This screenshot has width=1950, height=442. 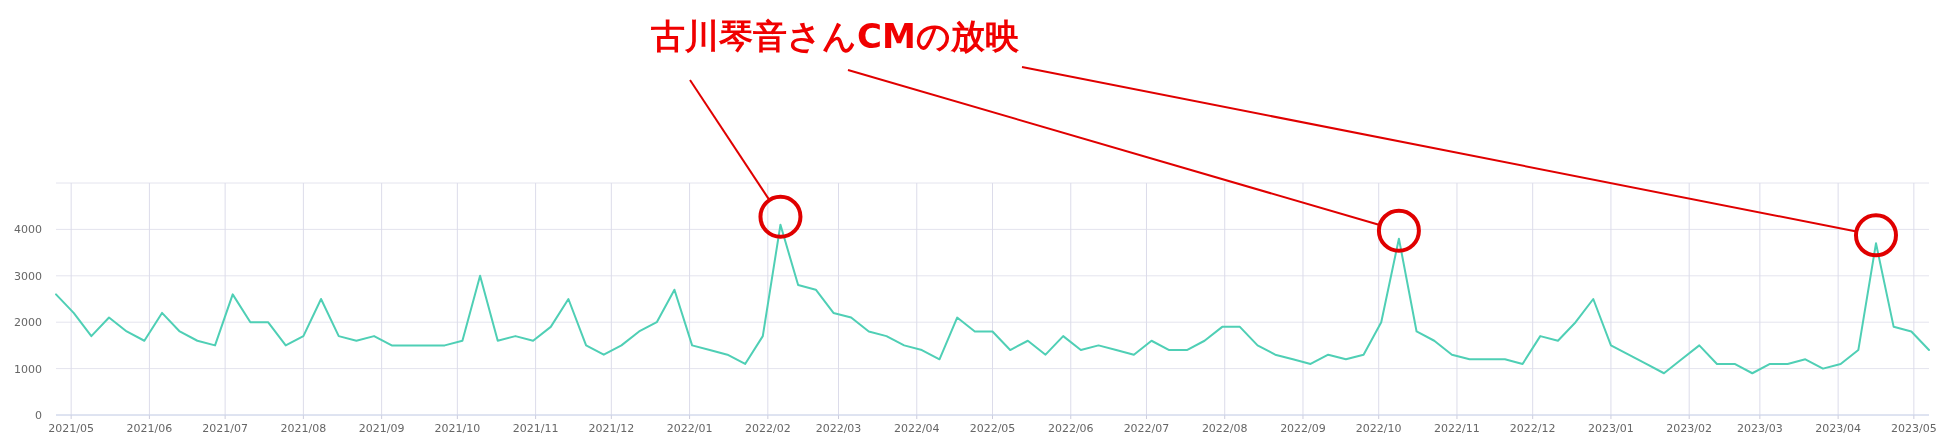 I want to click on x-tick-label: 2022/12, so click(x=1532, y=428).